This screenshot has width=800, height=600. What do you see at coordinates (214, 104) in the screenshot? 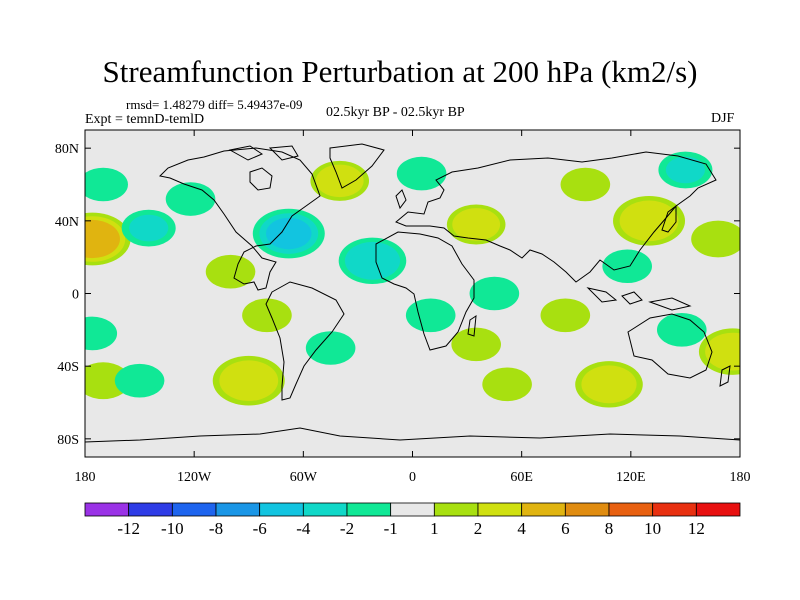
I see `stats-line: rmsd= 1.48279 diff= 5.49437e-09` at bounding box center [214, 104].